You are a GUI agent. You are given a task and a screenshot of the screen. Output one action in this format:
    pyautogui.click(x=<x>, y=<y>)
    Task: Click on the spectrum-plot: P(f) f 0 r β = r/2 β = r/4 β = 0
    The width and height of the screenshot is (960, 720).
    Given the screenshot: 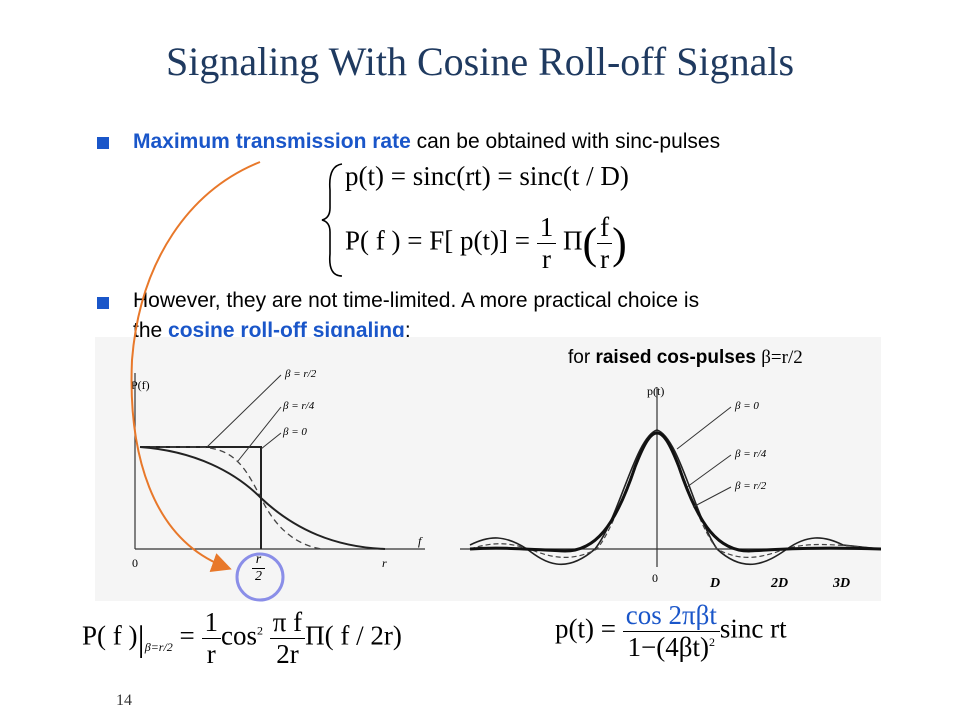 What is the action you would take?
    pyautogui.click(x=278, y=469)
    